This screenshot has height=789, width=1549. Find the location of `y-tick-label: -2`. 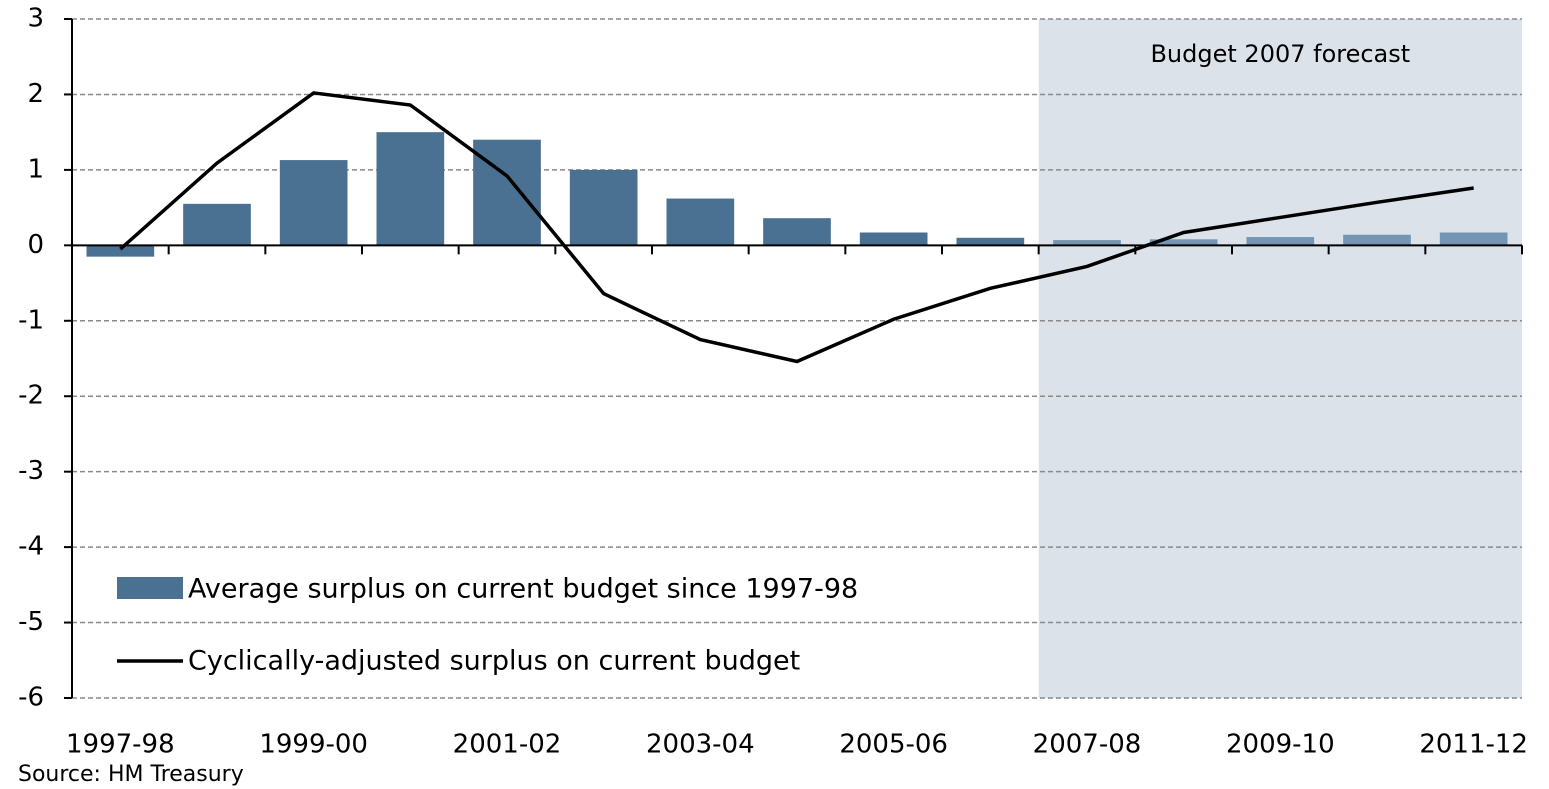

y-tick-label: -2 is located at coordinates (31, 396).